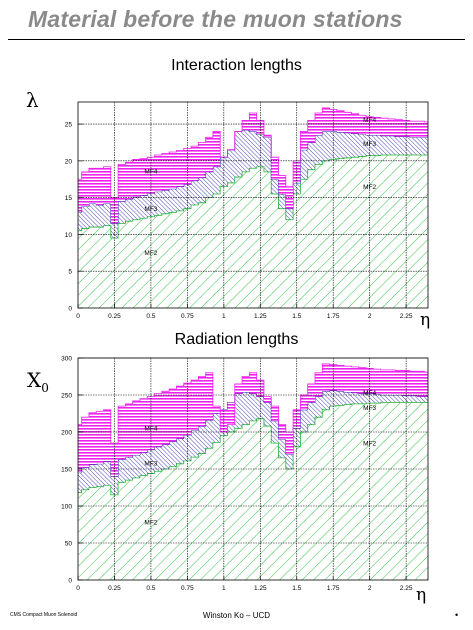  Describe the element at coordinates (236, 615) in the screenshot. I see `footer-center: Winston Ko – UCD` at that location.